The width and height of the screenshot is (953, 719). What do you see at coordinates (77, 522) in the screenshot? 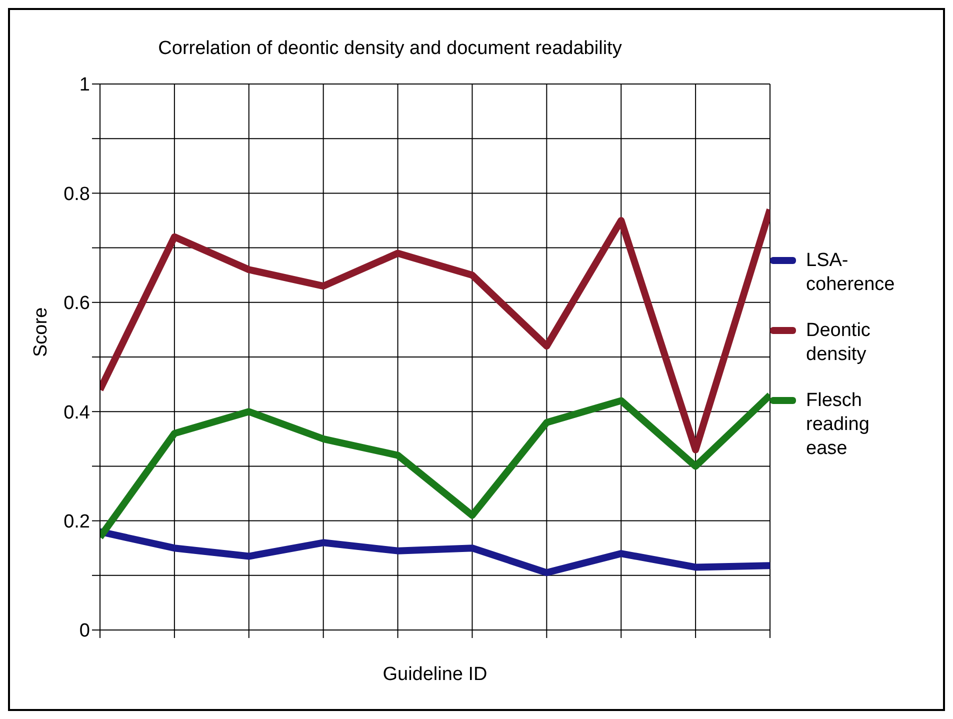
I see `y-tick-label: 0.2` at bounding box center [77, 522].